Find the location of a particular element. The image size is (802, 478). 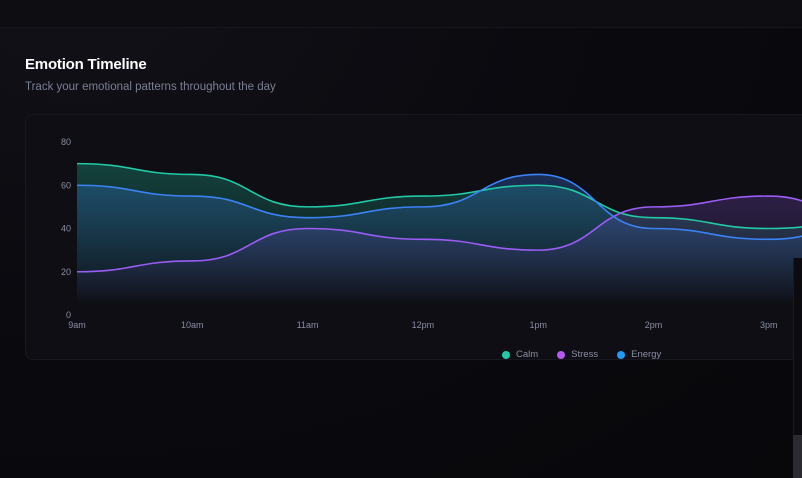

page-title: Emotion Timeline is located at coordinates (86, 64).